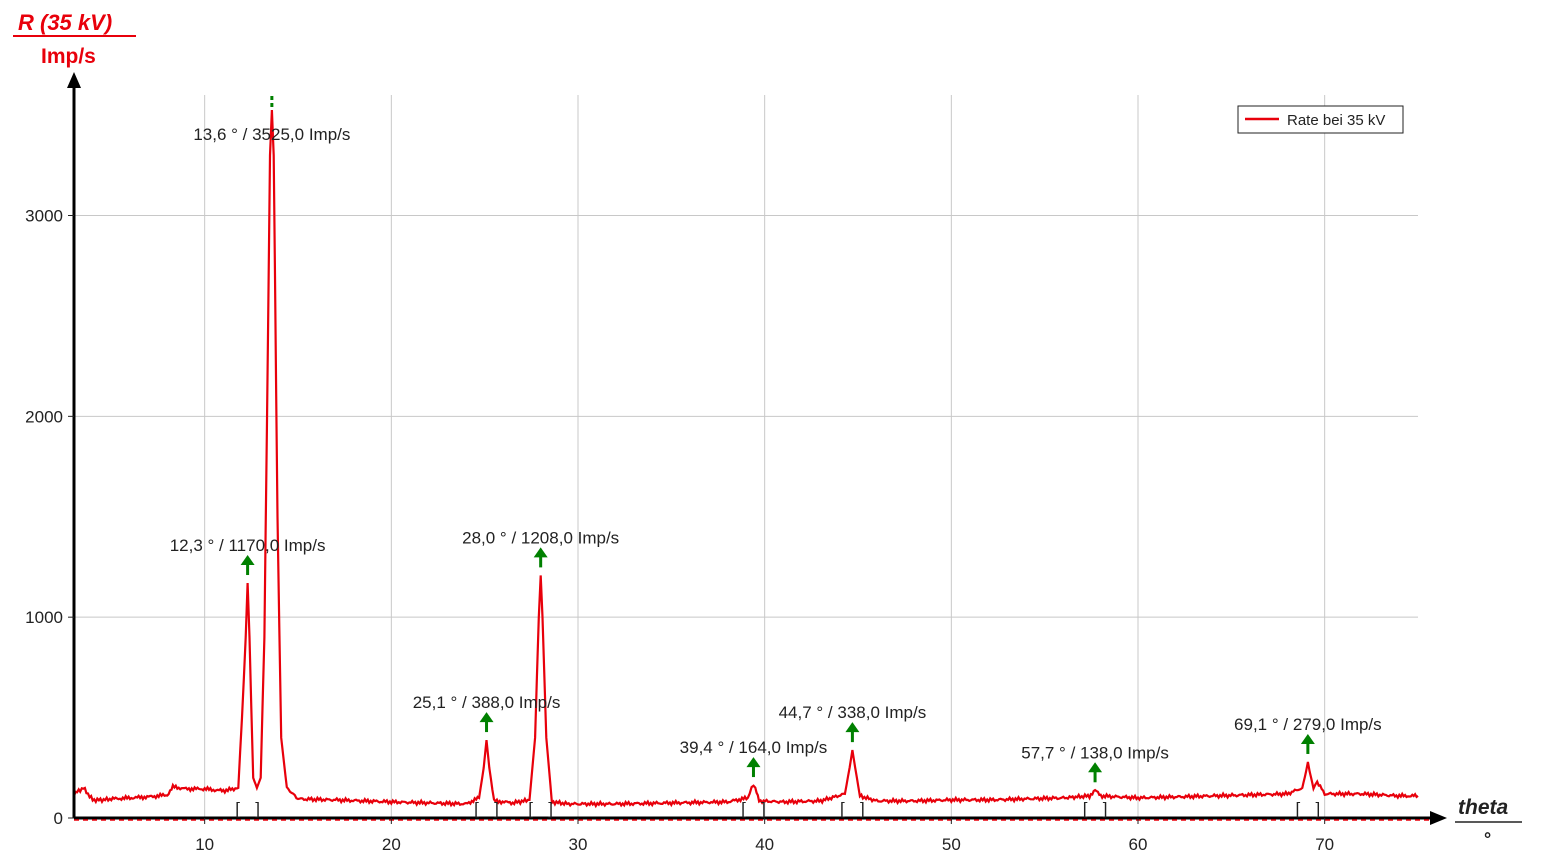 The height and width of the screenshot is (863, 1548). Describe the element at coordinates (1487, 839) in the screenshot. I see `x-axis-unit: °` at that location.